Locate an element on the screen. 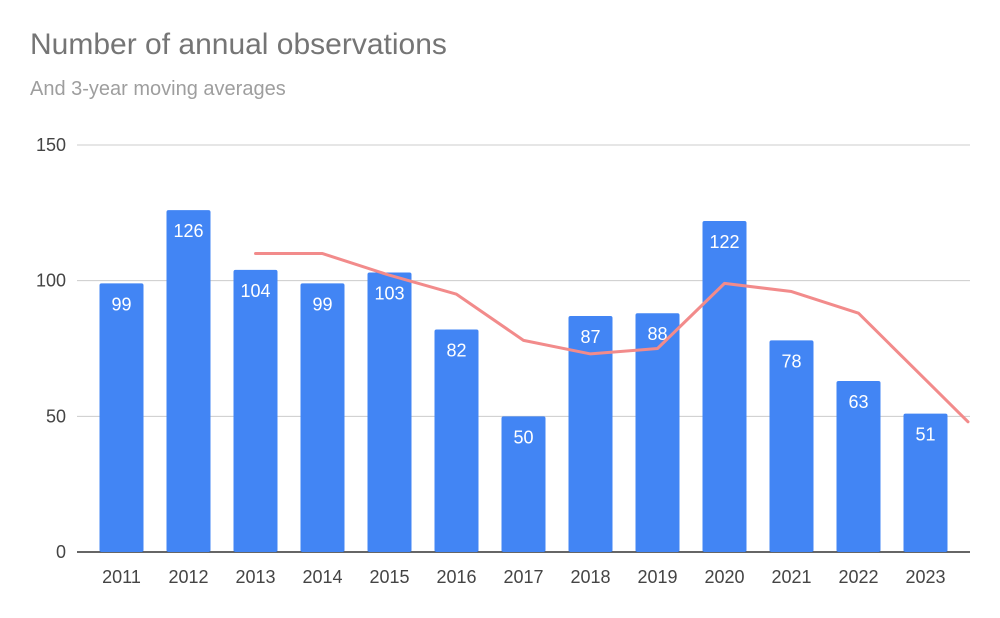 The image size is (1000, 618). x-tick-label: 2016 is located at coordinates (456, 577).